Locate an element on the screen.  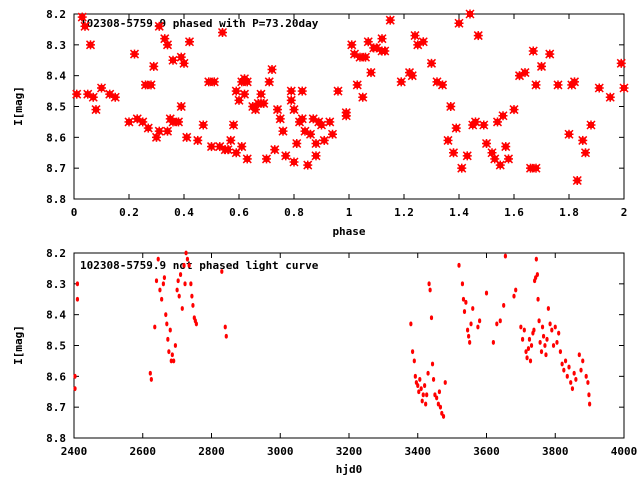
phased-xtick-label: 0.2 is located at coordinates (129, 212).